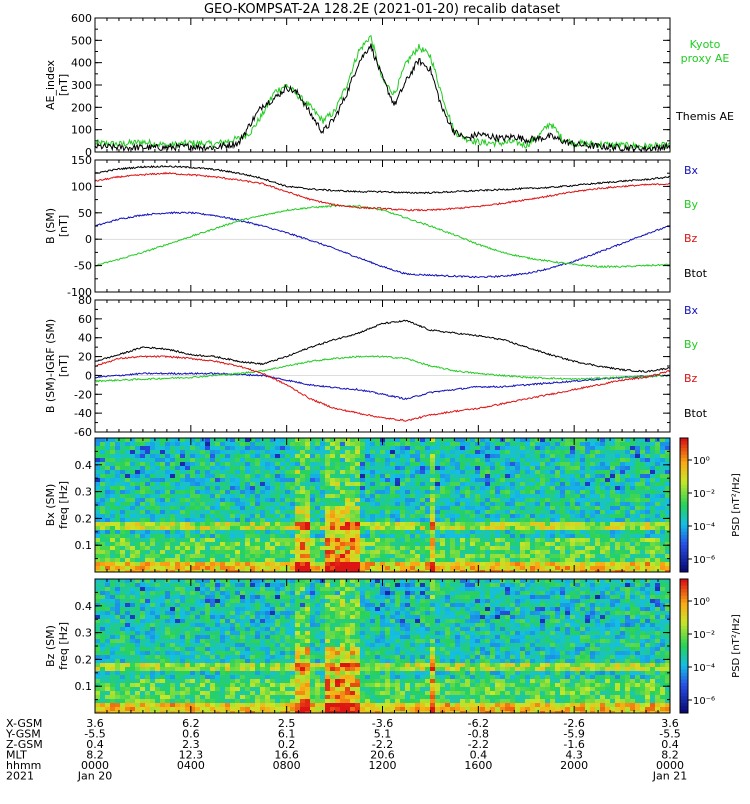  Describe the element at coordinates (50, 505) in the screenshot. I see `y-axis-label: Bx (SM)` at that location.